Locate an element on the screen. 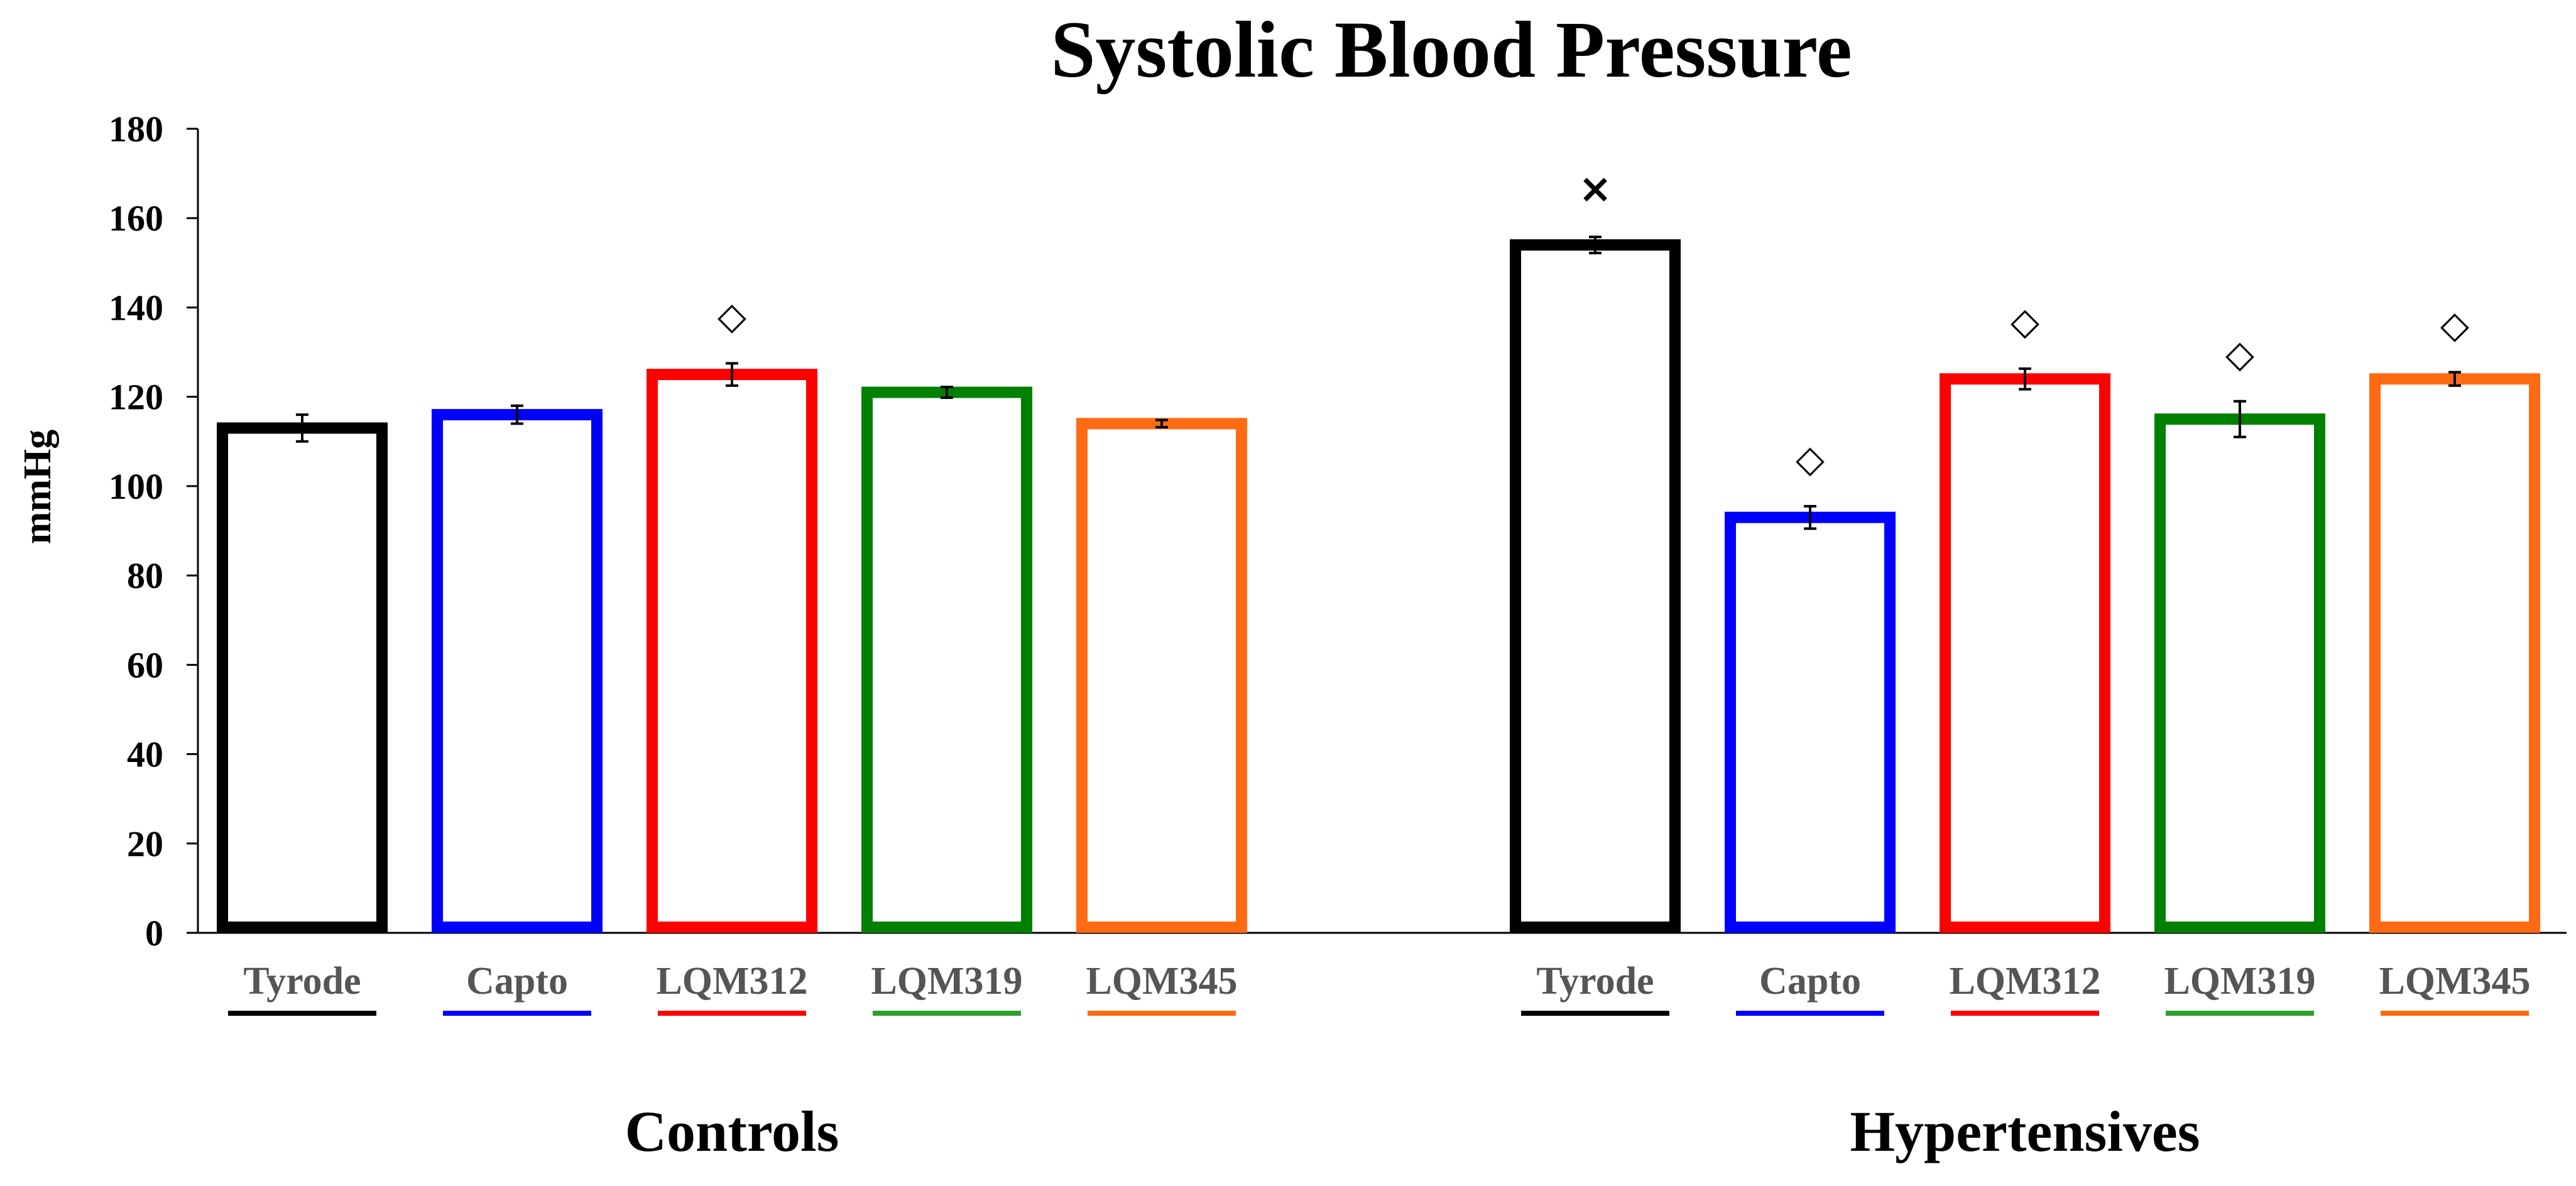 This screenshot has height=1186, width=2576. y-axis-label: mmHg is located at coordinates (38, 488).